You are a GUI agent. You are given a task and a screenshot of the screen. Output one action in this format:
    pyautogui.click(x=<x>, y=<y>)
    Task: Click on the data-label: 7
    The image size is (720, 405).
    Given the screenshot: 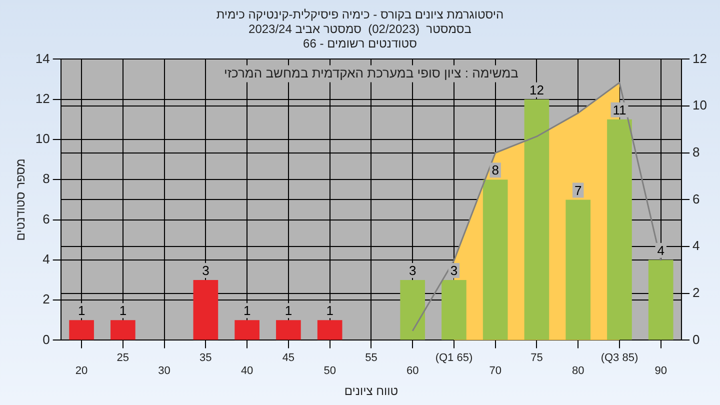 What is the action you would take?
    pyautogui.click(x=578, y=190)
    